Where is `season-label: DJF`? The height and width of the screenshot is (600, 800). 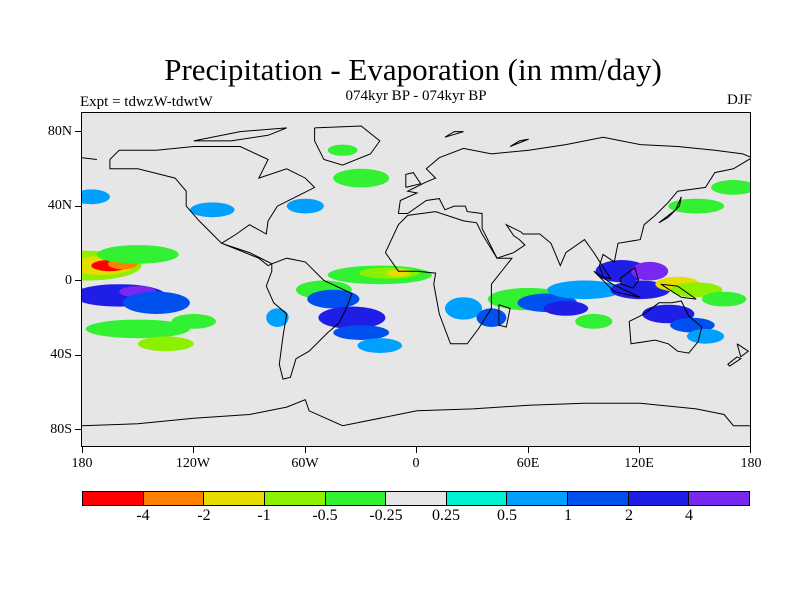
season-label: DJF is located at coordinates (739, 100).